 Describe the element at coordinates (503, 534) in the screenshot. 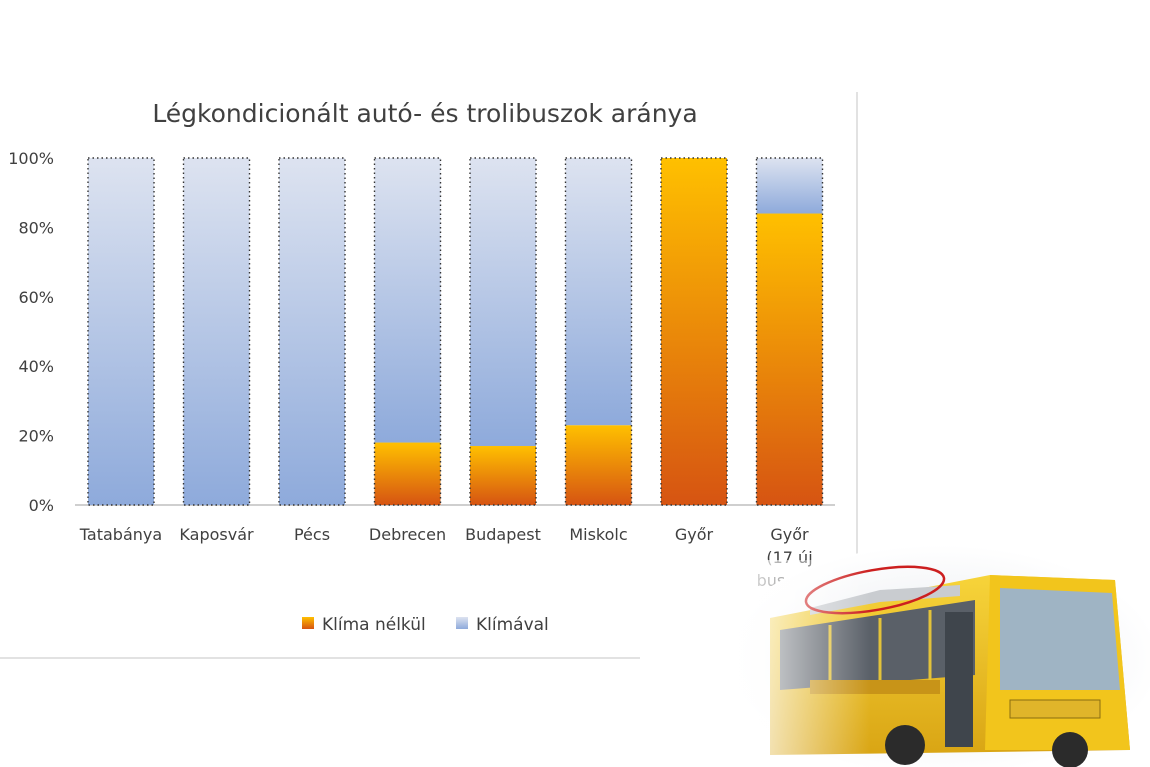

I see `x-tick-label: Budapest` at that location.